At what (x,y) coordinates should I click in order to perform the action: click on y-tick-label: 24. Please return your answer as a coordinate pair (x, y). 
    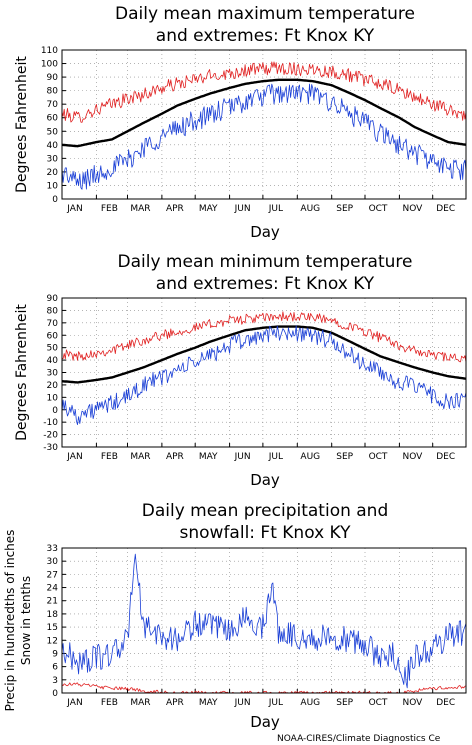
    Looking at the image, I should click on (53, 589).